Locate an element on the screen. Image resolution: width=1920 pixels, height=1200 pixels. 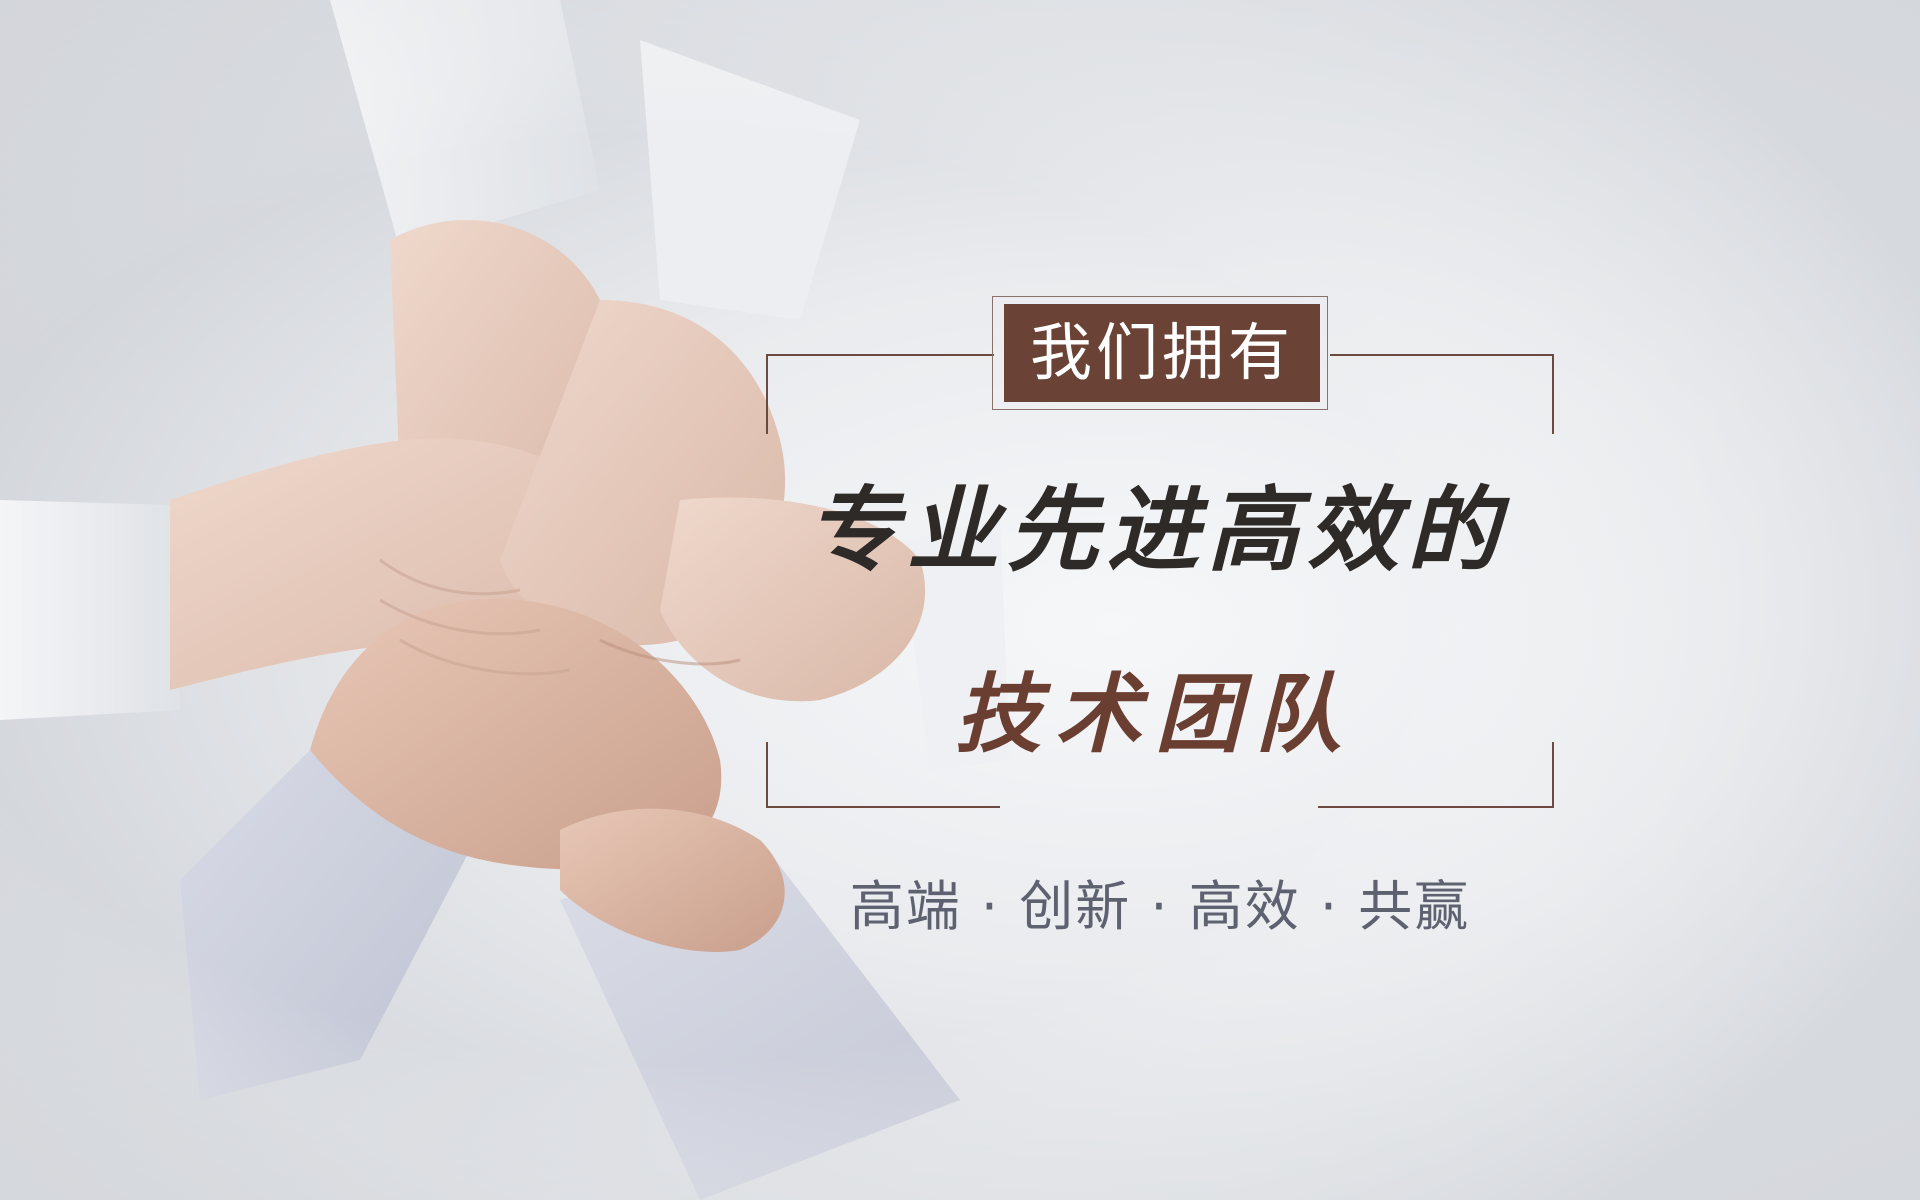
label-outline is located at coordinates (1160, 353).